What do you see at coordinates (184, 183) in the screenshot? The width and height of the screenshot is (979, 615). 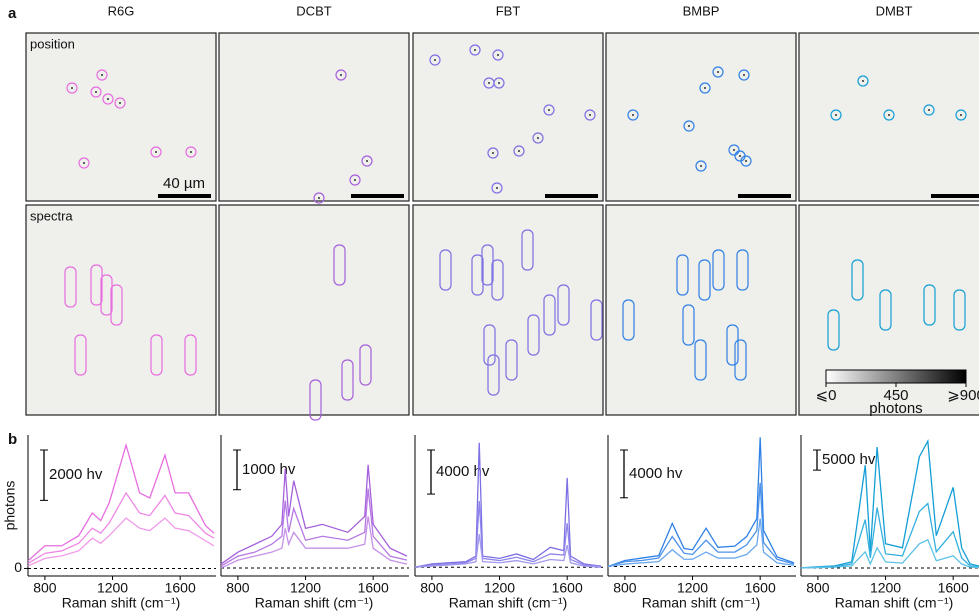 I see `scale-bar-label: 40 µm` at bounding box center [184, 183].